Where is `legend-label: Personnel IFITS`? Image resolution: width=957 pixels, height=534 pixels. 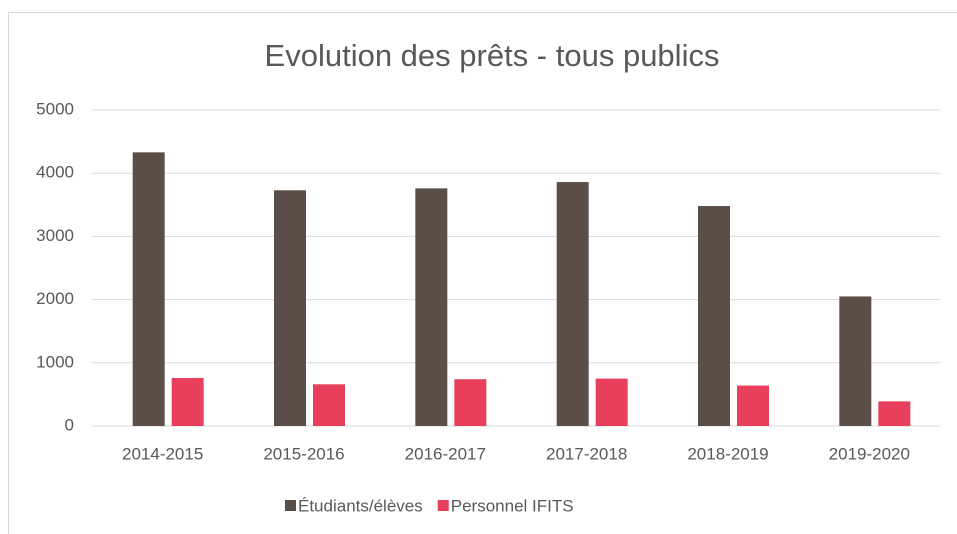
legend-label: Personnel IFITS is located at coordinates (512, 505).